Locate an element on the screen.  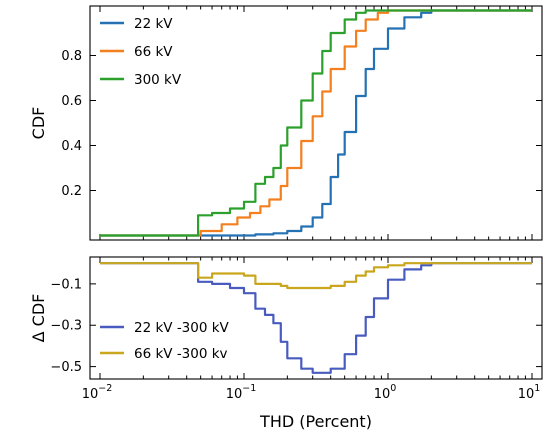
bottom-y-tick-label: −0.5 is located at coordinates (66, 367).